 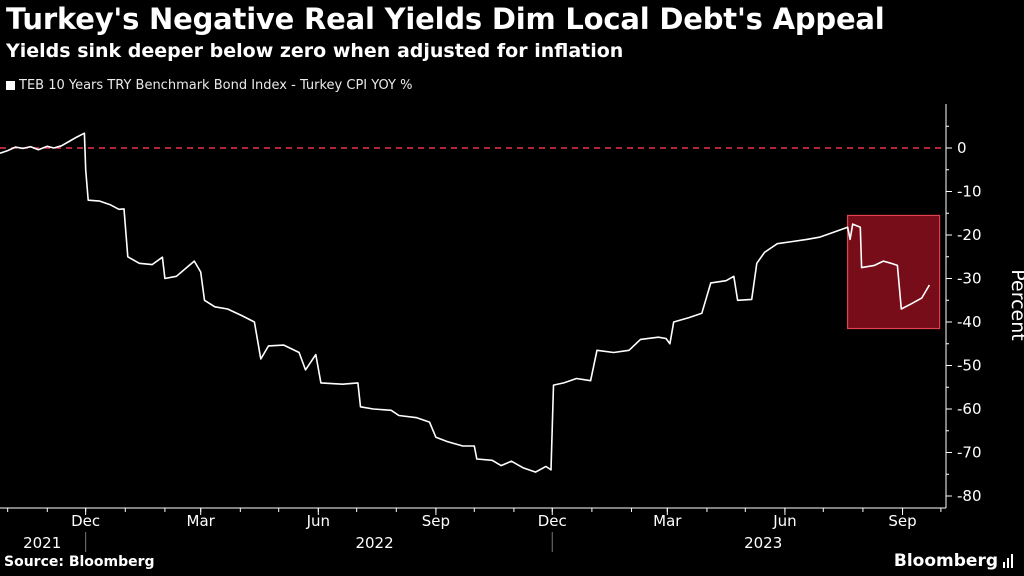 I want to click on bar-chart-icon, so click(x=1009, y=561).